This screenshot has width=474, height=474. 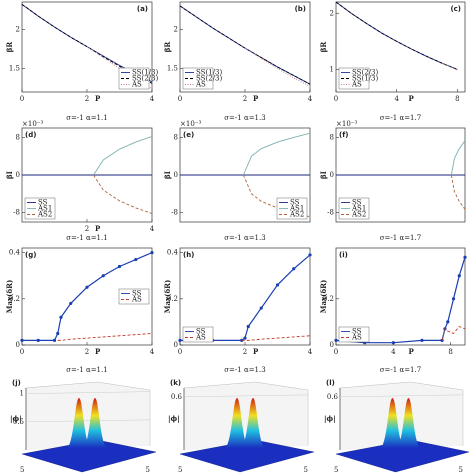 I want to click on y-tick-label: 1.5, so click(x=172, y=69).